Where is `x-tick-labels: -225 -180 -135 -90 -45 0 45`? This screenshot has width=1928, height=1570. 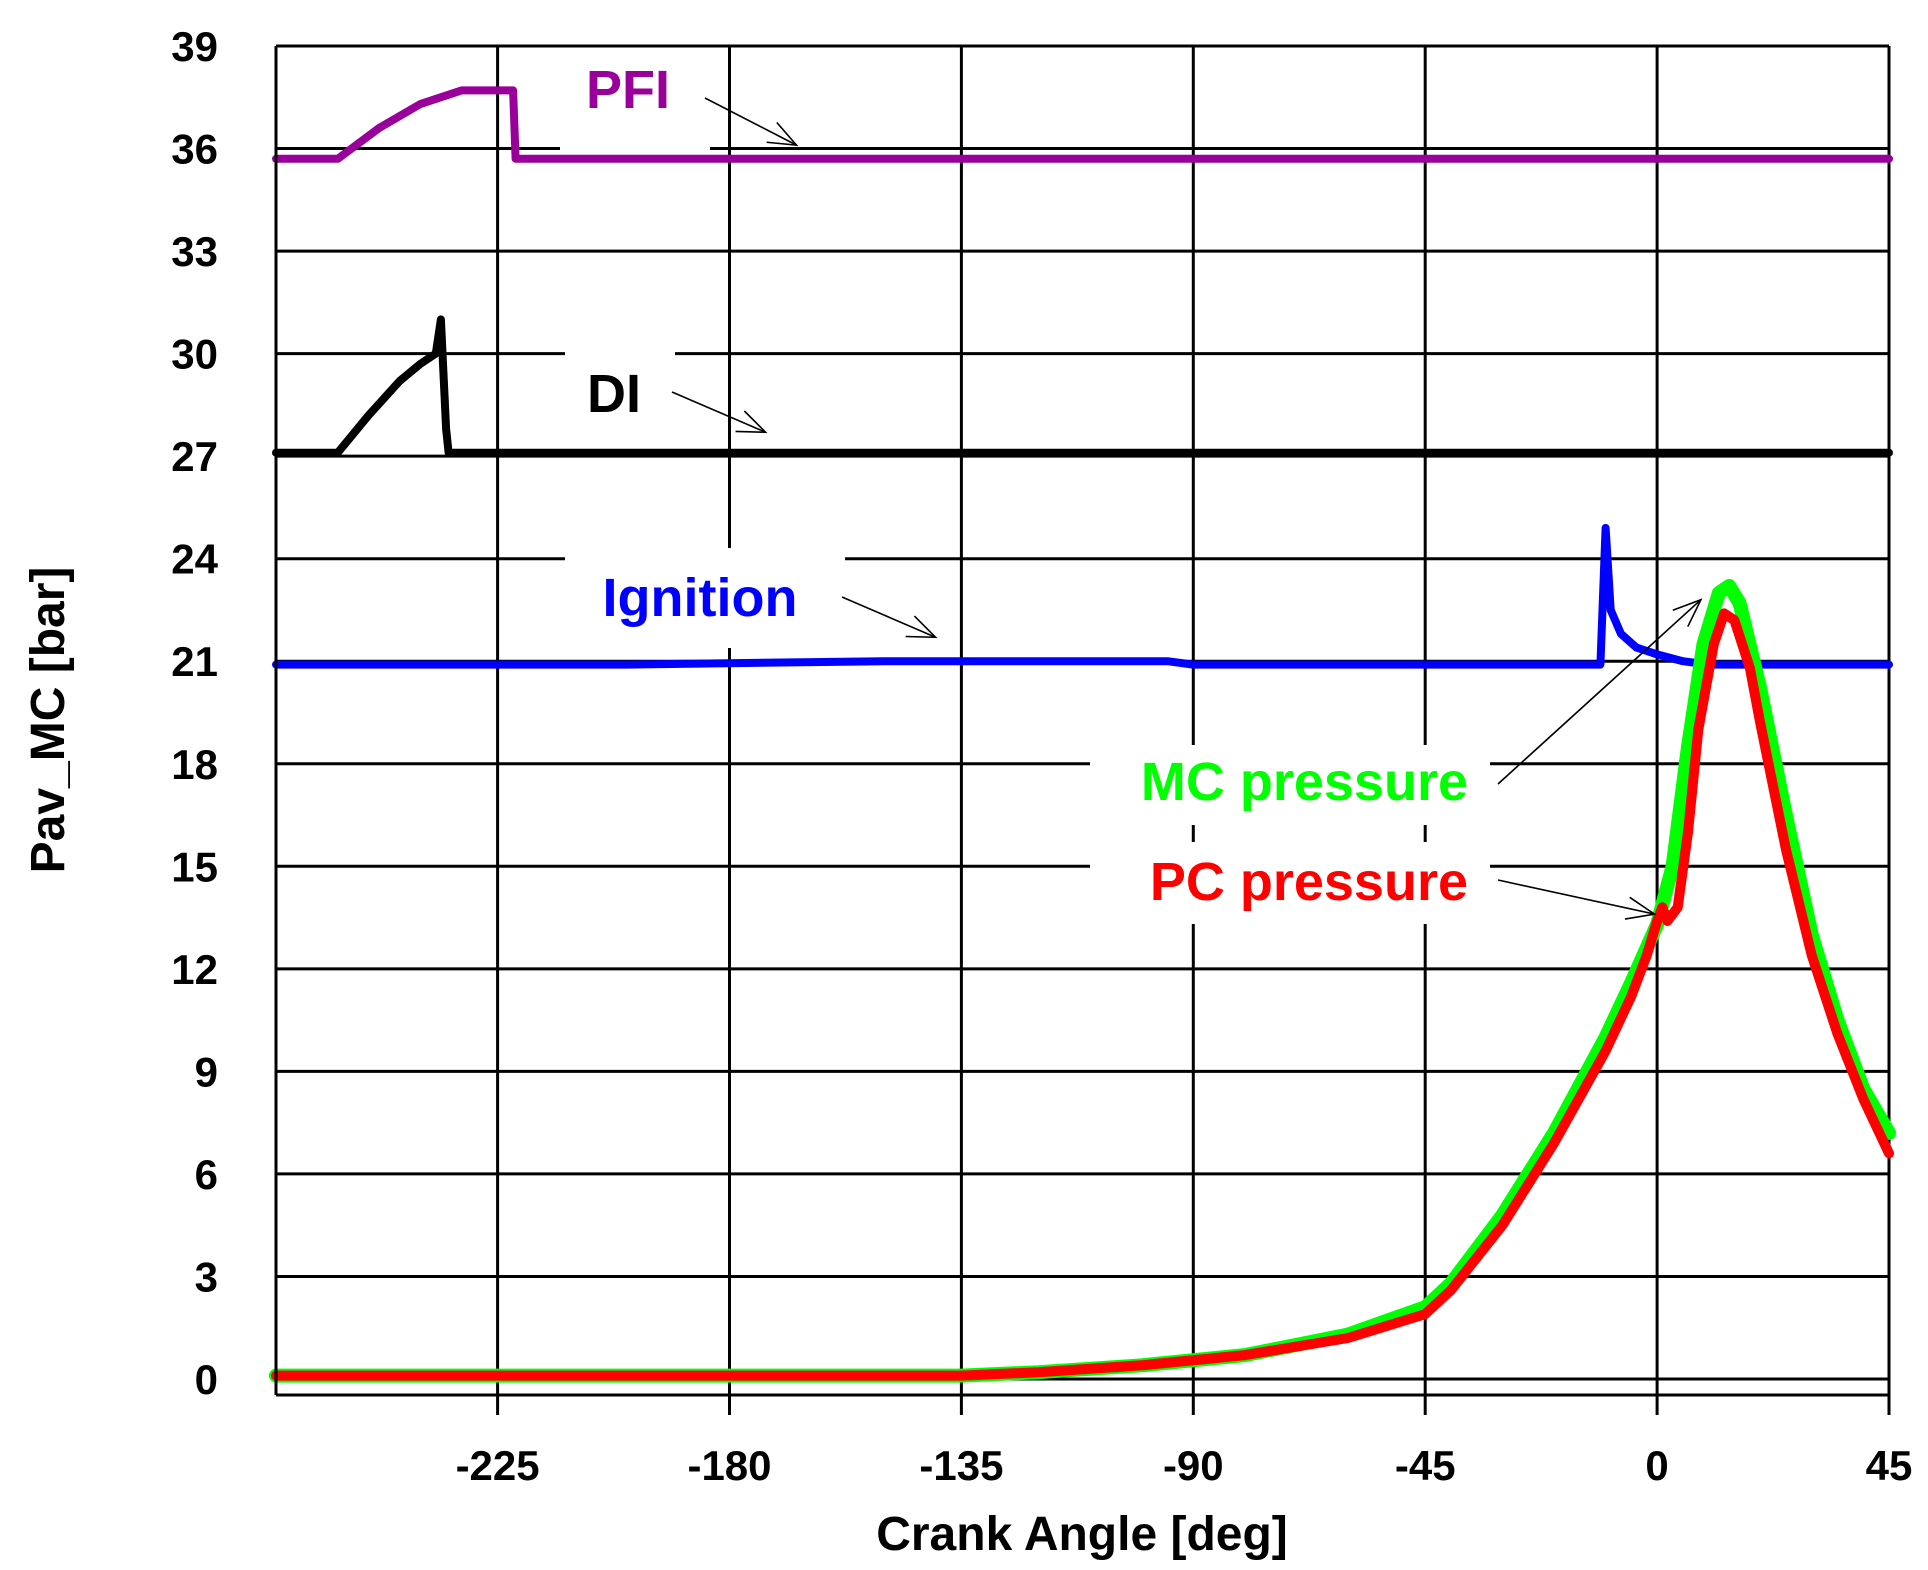 x-tick-labels: -225 -180 -135 -90 -45 0 45 is located at coordinates (1184, 1465).